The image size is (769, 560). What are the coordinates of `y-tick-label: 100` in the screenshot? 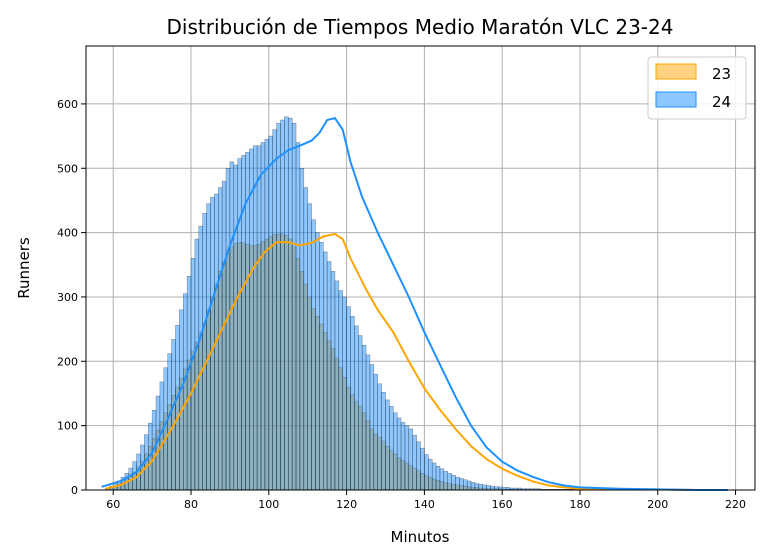 It's located at (67, 426).